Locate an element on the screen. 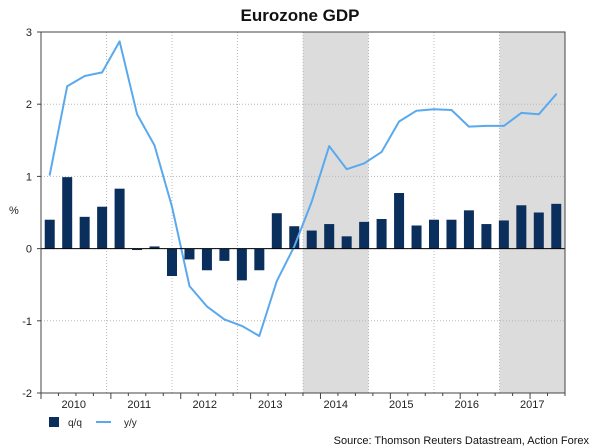  point-yy-2014Q2 is located at coordinates (346, 169).